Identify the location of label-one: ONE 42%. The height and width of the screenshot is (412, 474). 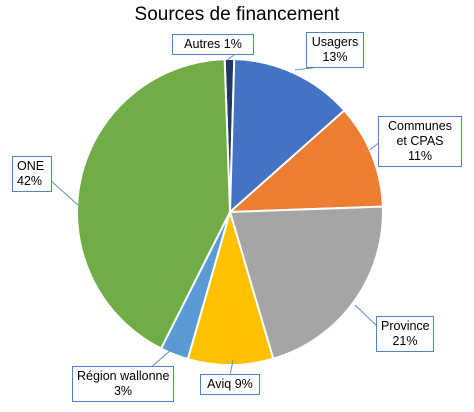
(32, 174).